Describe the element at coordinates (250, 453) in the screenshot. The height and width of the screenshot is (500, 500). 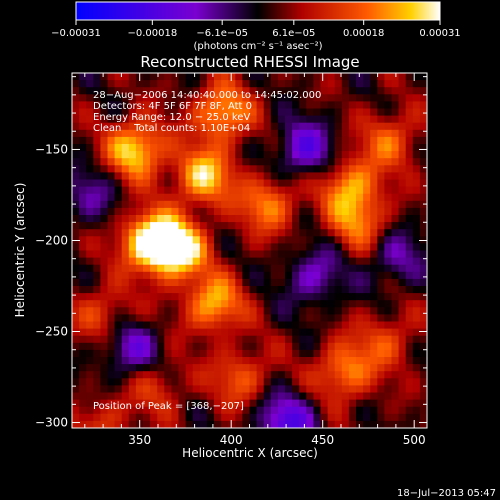
I see `x-axis-label: Heliocentric X (arcsec)` at that location.